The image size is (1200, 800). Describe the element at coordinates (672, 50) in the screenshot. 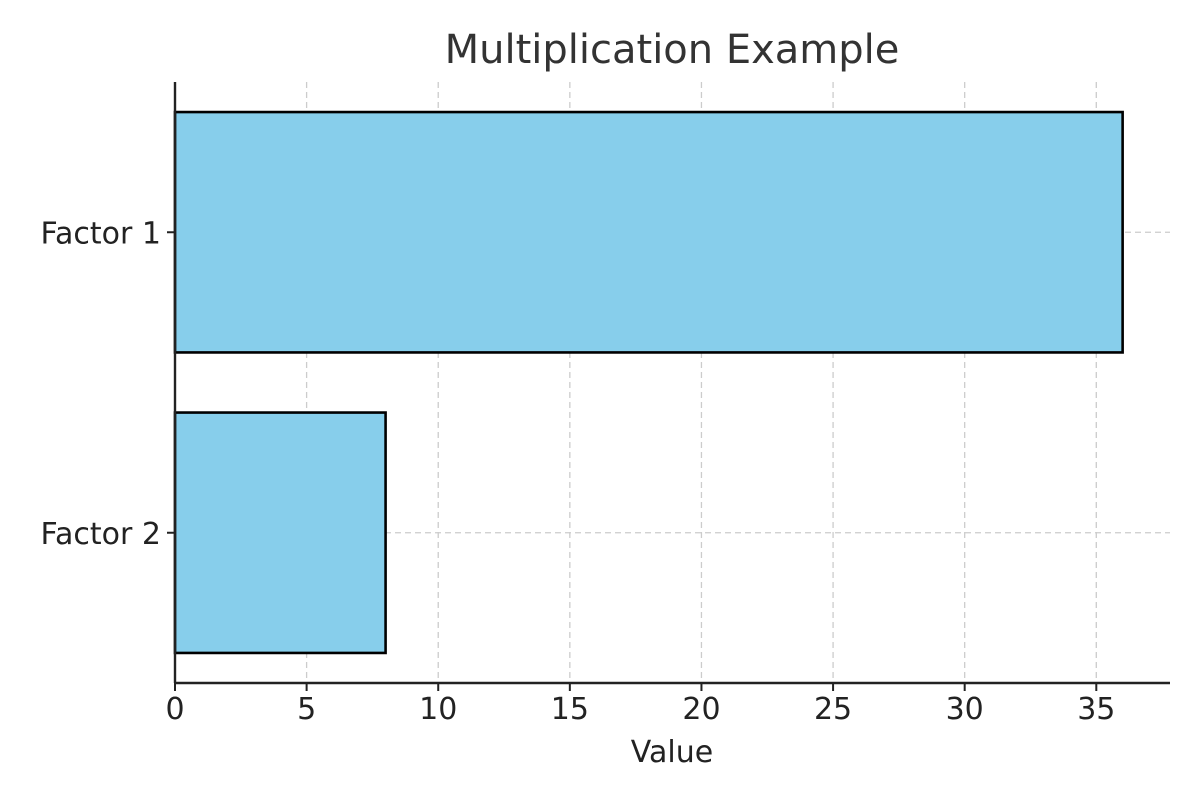

I see `chart-title: Multiplication Example` at that location.